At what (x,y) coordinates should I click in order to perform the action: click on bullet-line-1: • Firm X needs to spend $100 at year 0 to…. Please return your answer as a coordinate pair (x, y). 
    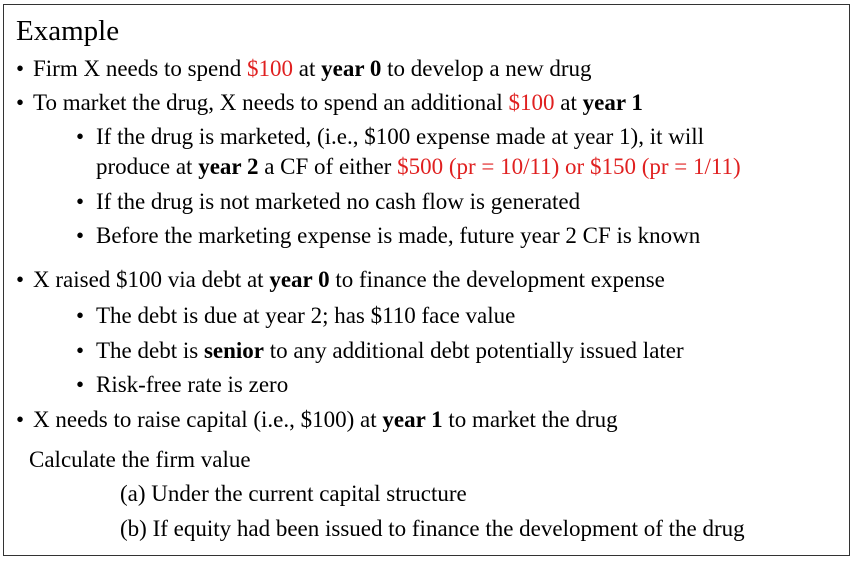
    Looking at the image, I should click on (304, 69).